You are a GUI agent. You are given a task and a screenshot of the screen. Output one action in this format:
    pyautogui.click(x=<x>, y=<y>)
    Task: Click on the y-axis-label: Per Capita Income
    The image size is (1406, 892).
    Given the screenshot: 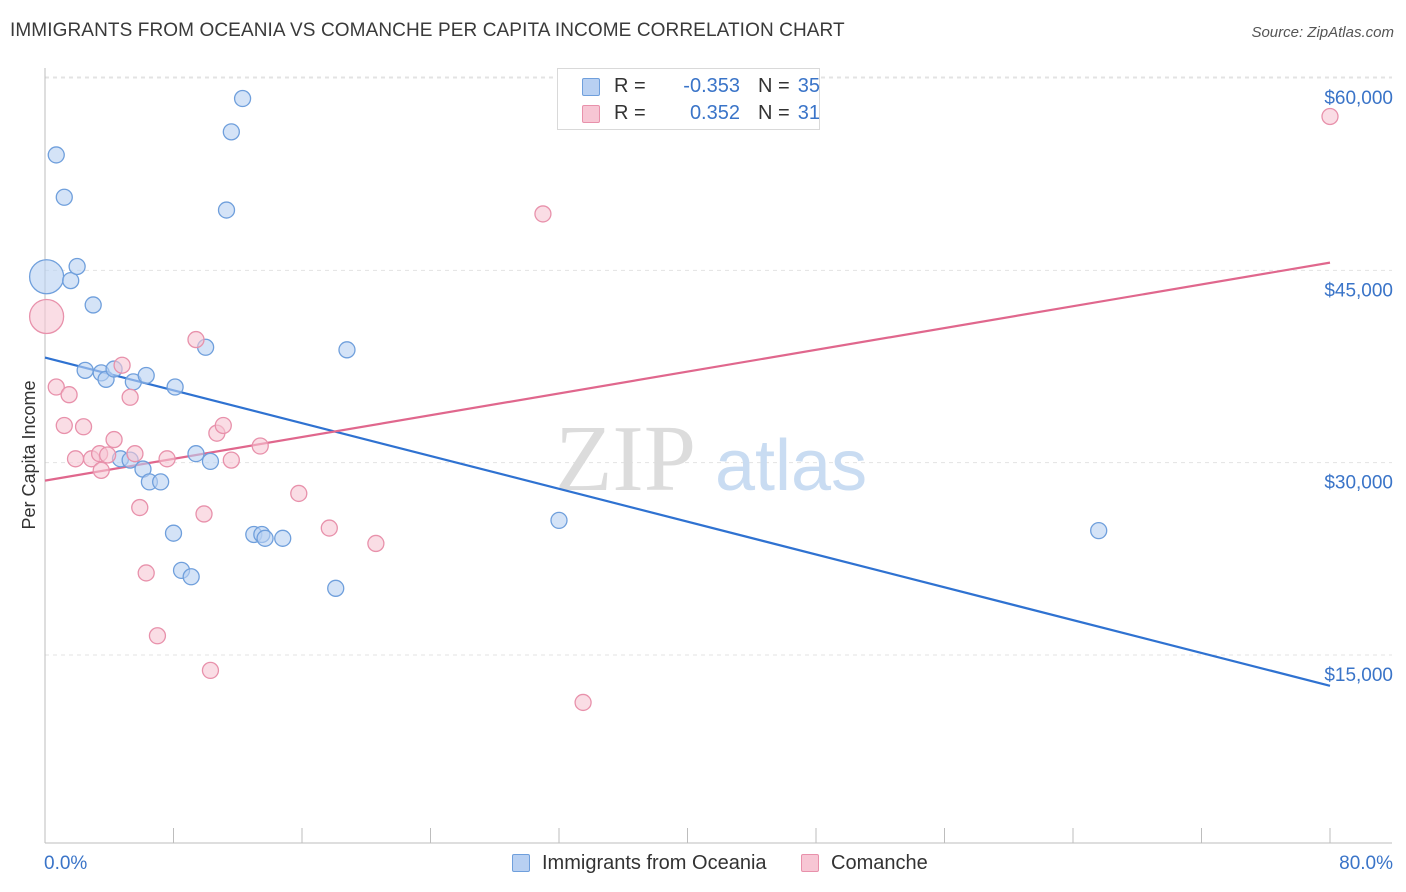 What is the action you would take?
    pyautogui.click(x=29, y=454)
    